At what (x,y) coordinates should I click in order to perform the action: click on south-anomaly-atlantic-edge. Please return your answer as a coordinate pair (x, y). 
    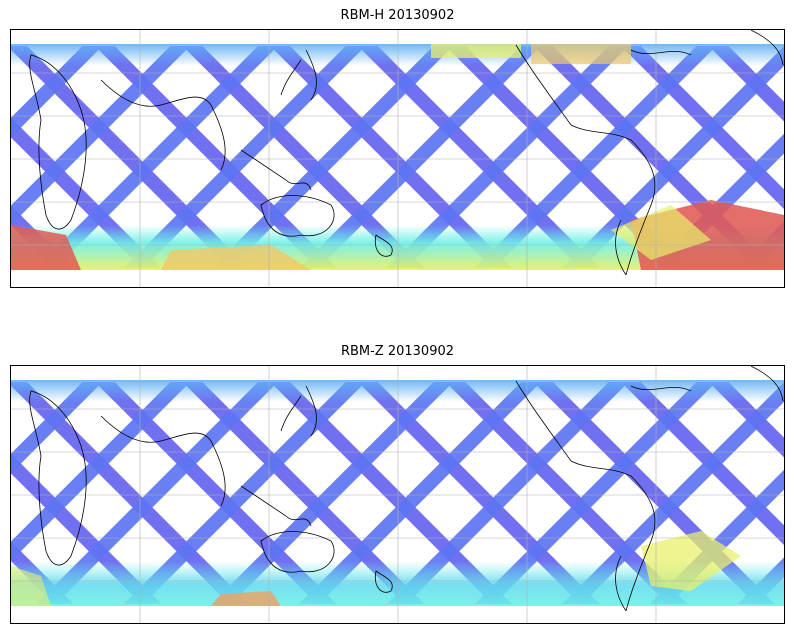
    Looking at the image, I should click on (661, 232).